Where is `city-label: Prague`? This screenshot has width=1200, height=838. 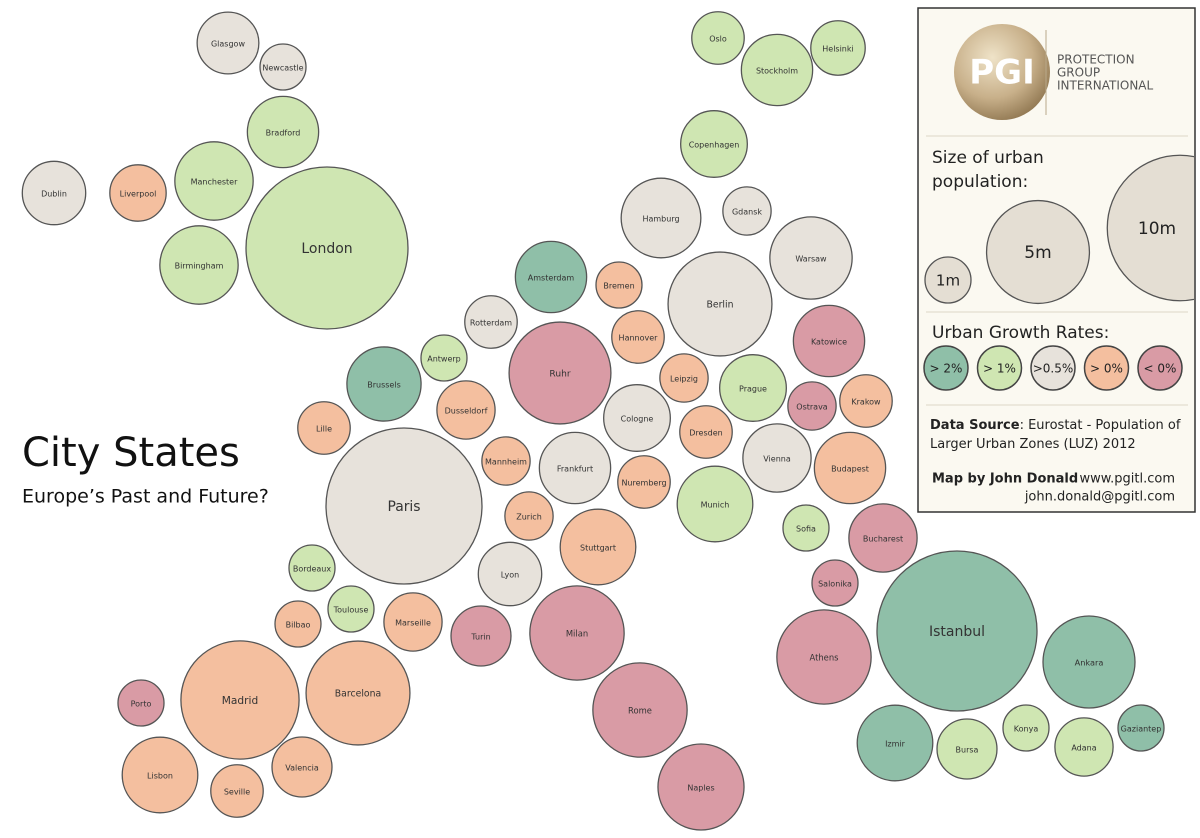 city-label: Prague is located at coordinates (753, 389).